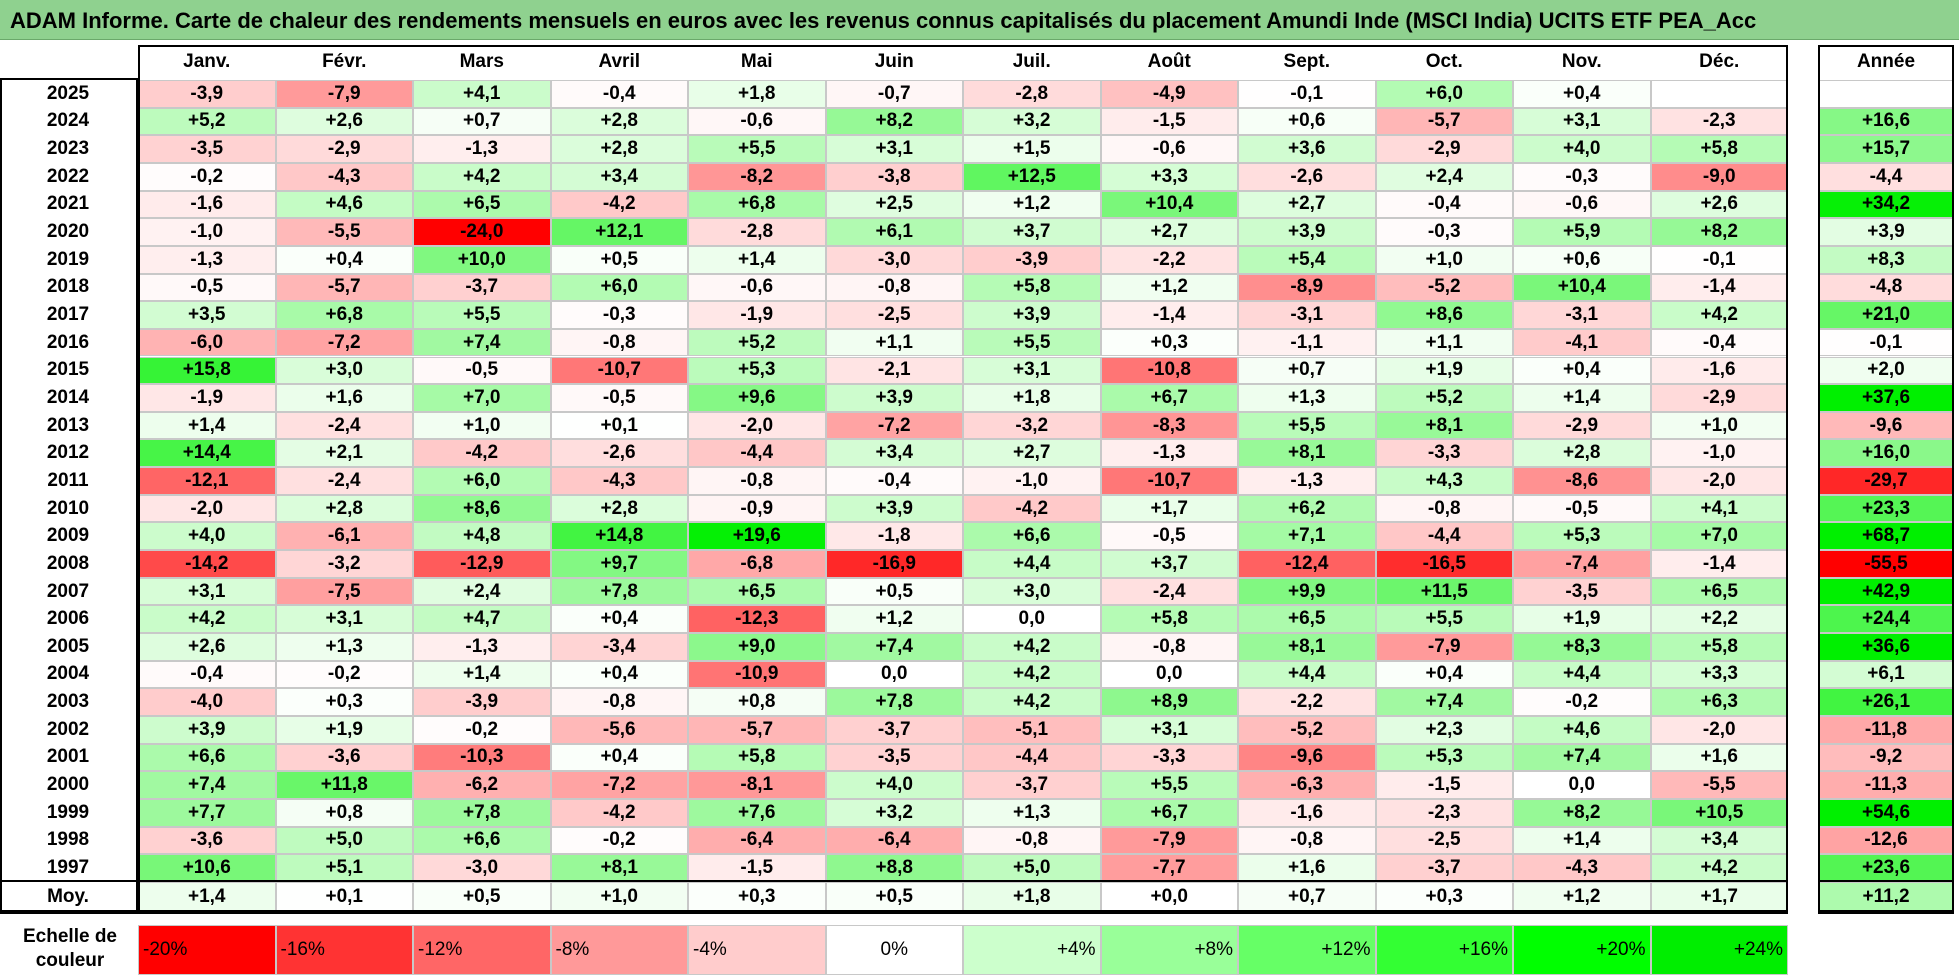 This screenshot has width=1959, height=978. What do you see at coordinates (1032, 370) in the screenshot?
I see `heatmap-cell: +3,1` at bounding box center [1032, 370].